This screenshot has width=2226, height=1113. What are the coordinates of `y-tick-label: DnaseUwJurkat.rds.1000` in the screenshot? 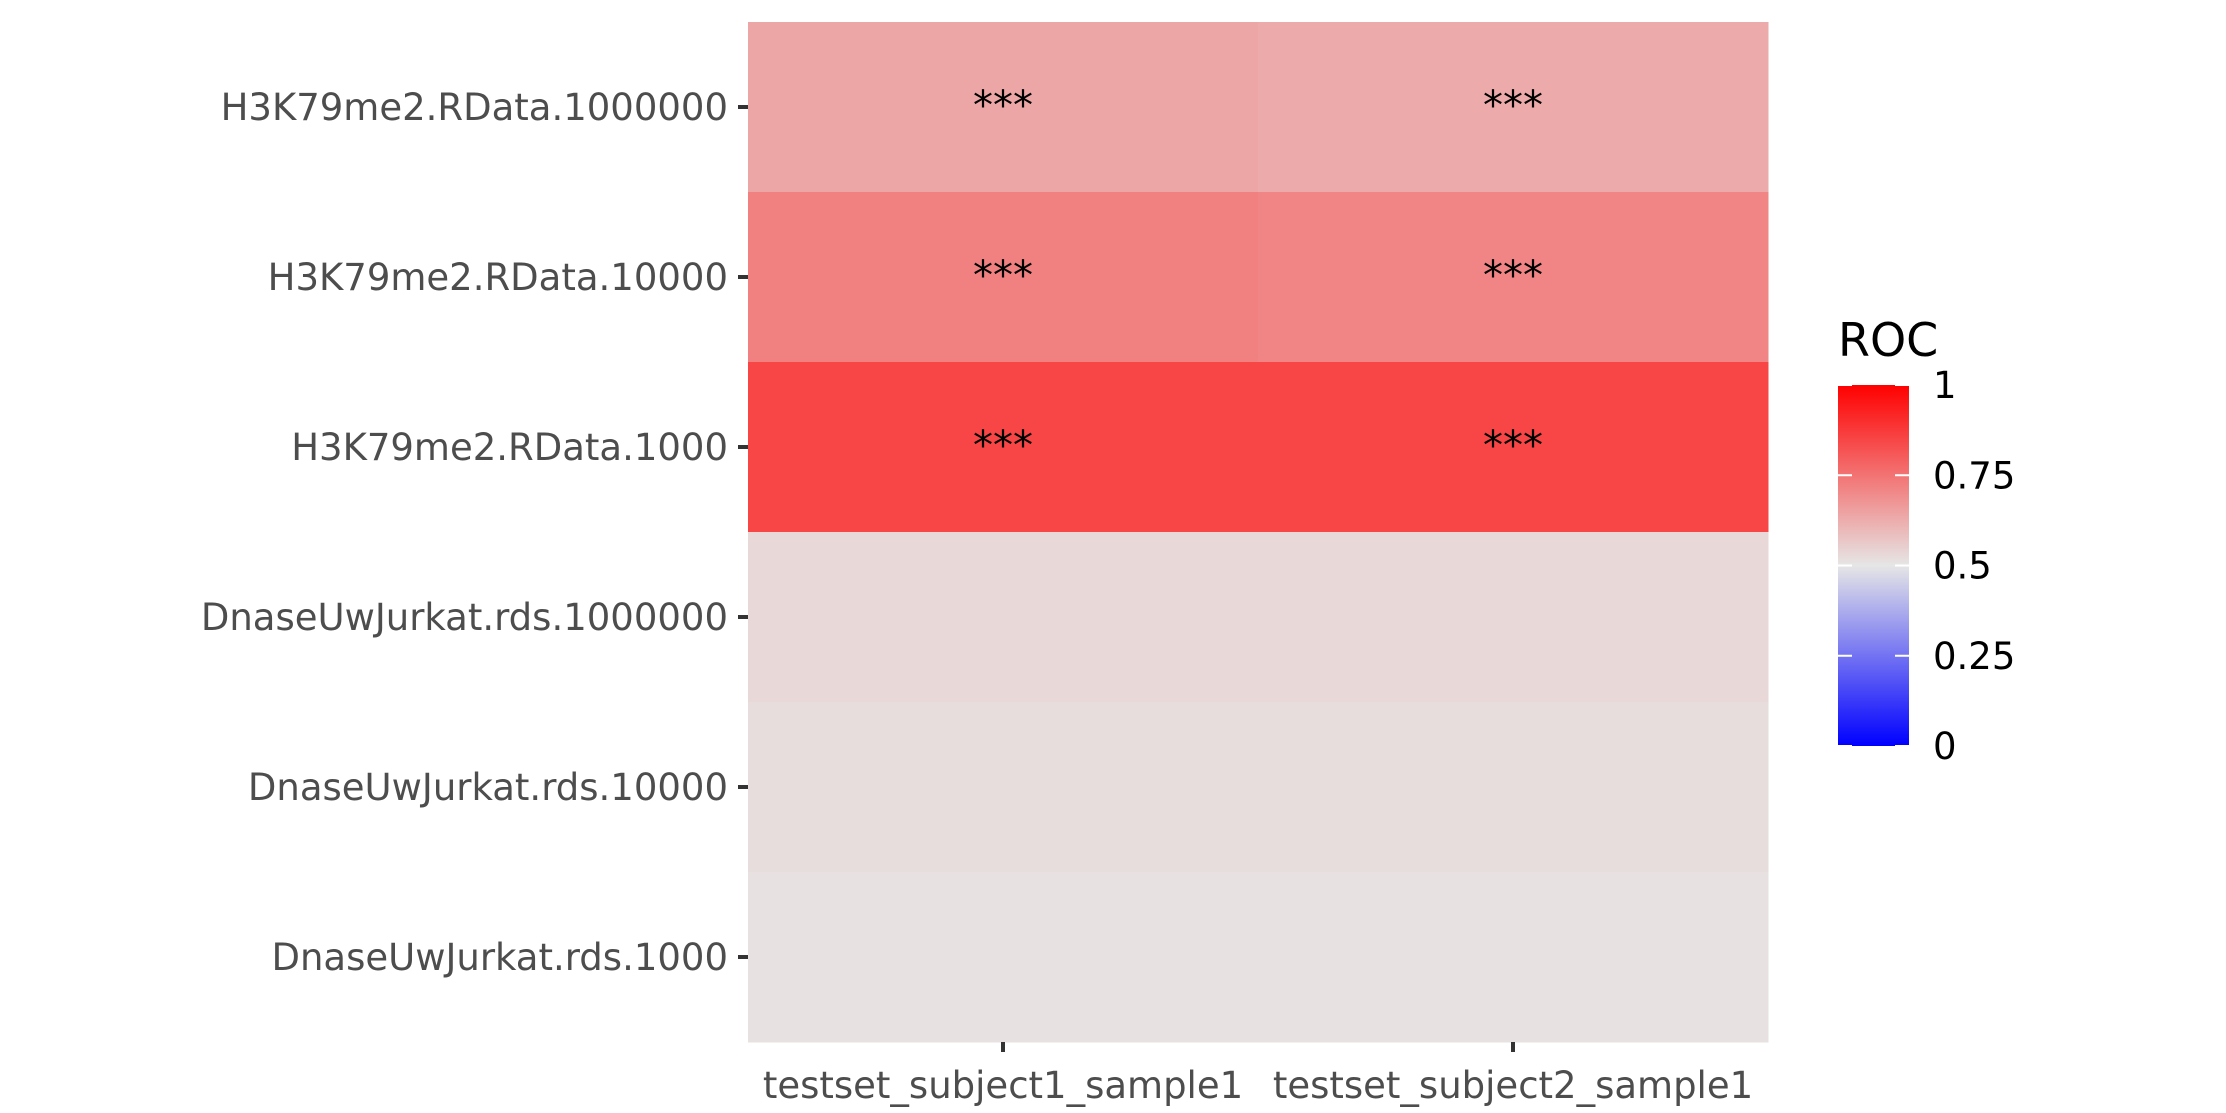 It's located at (499, 957).